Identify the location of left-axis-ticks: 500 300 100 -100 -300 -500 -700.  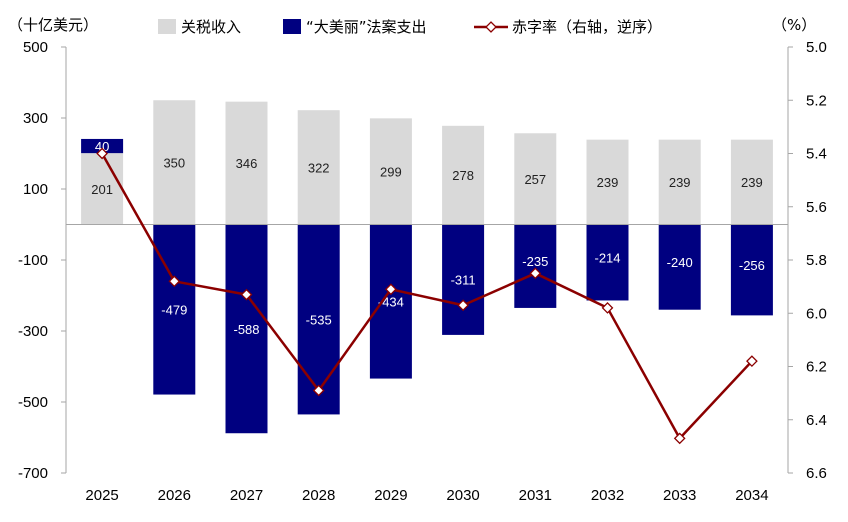
(42, 260).